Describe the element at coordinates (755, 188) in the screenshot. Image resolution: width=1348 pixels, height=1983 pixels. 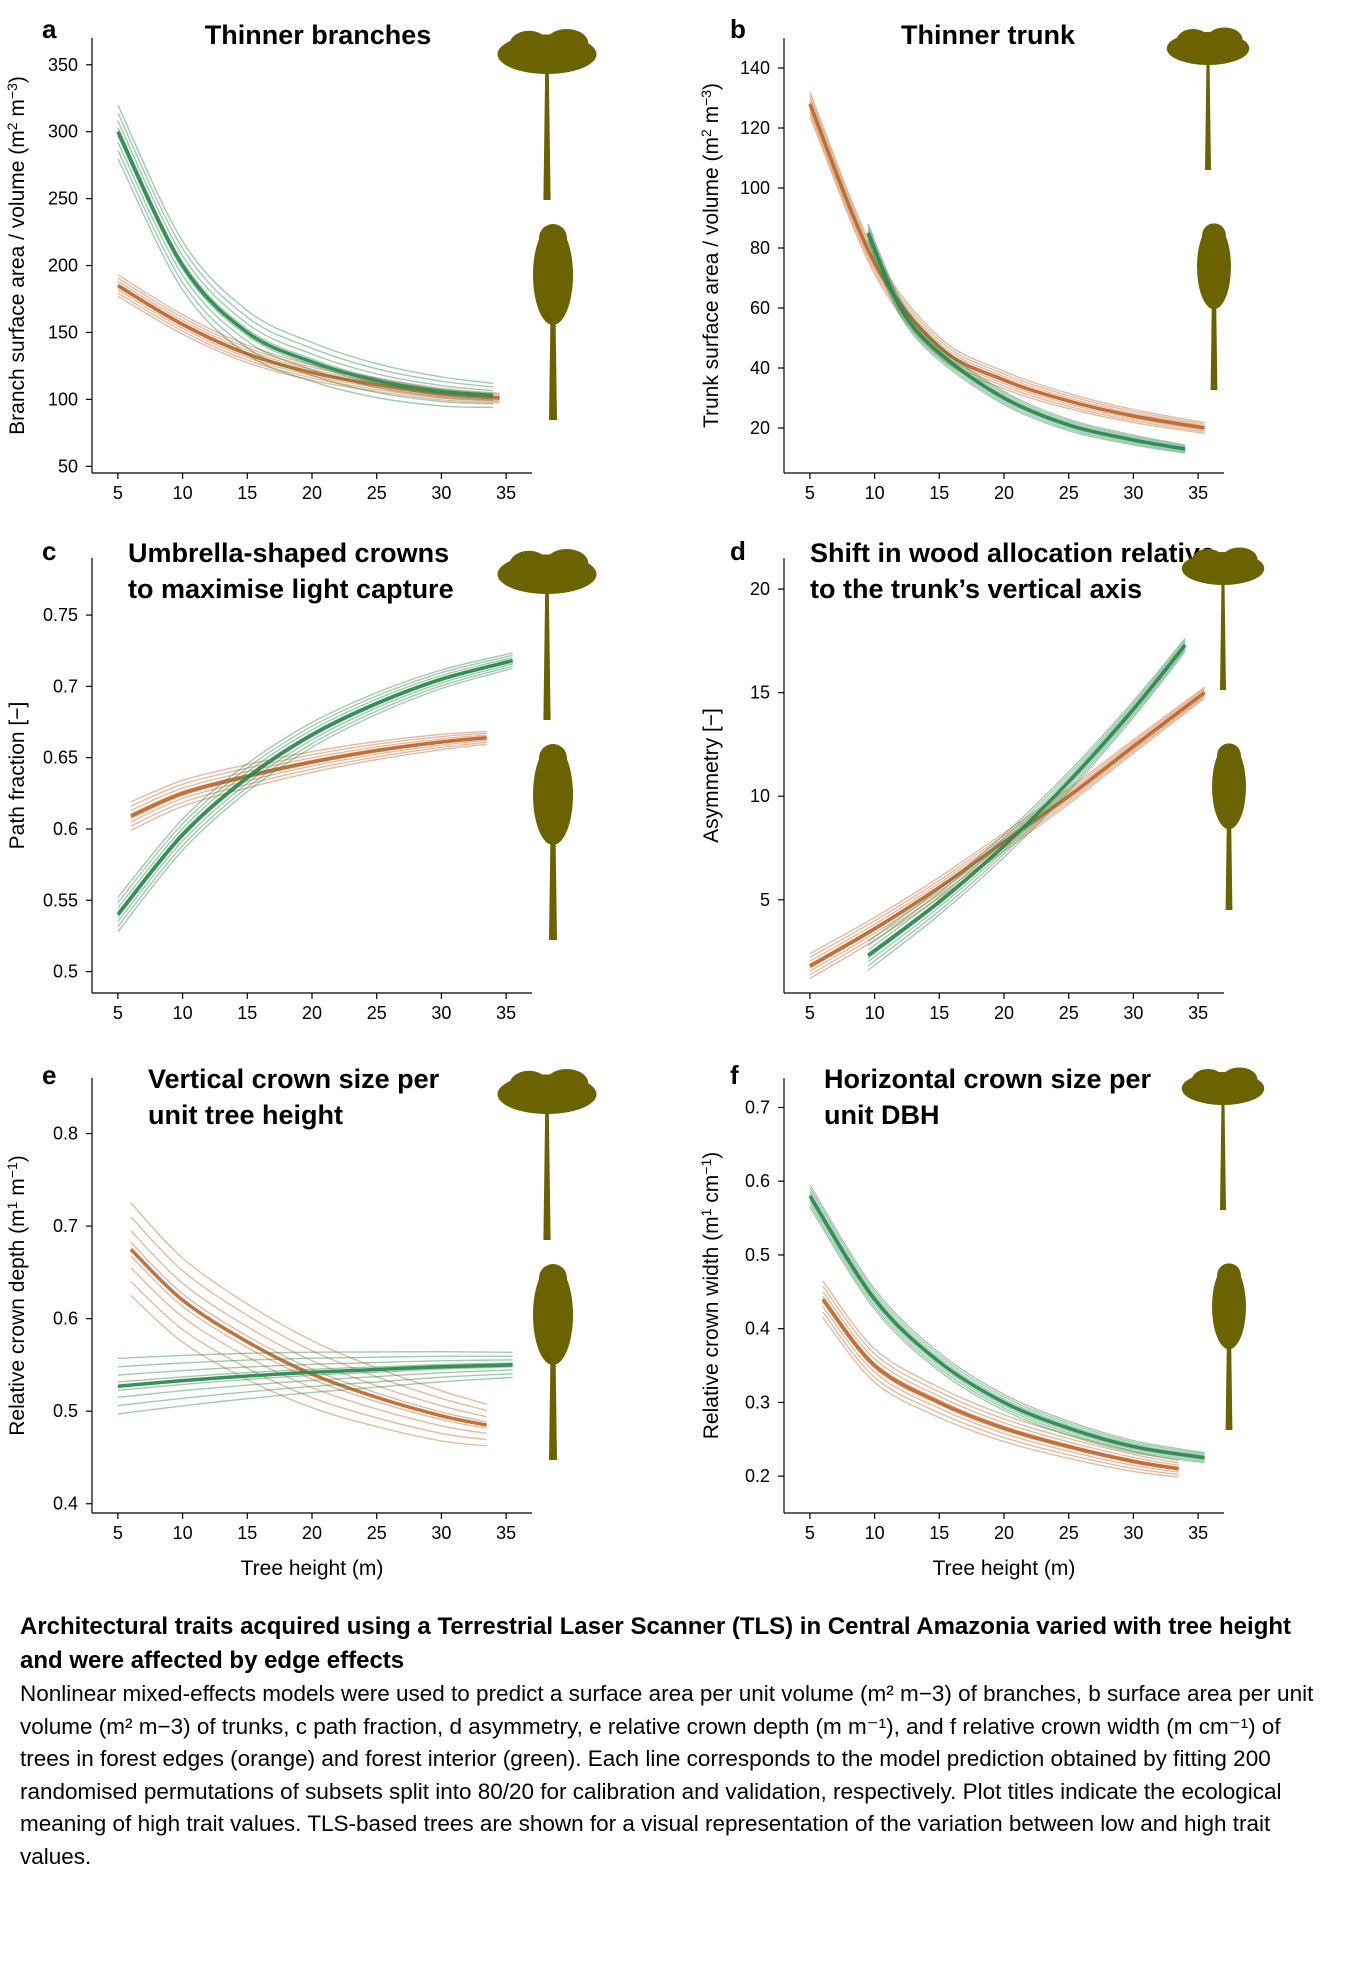
I see `y-tick-label: 100` at that location.